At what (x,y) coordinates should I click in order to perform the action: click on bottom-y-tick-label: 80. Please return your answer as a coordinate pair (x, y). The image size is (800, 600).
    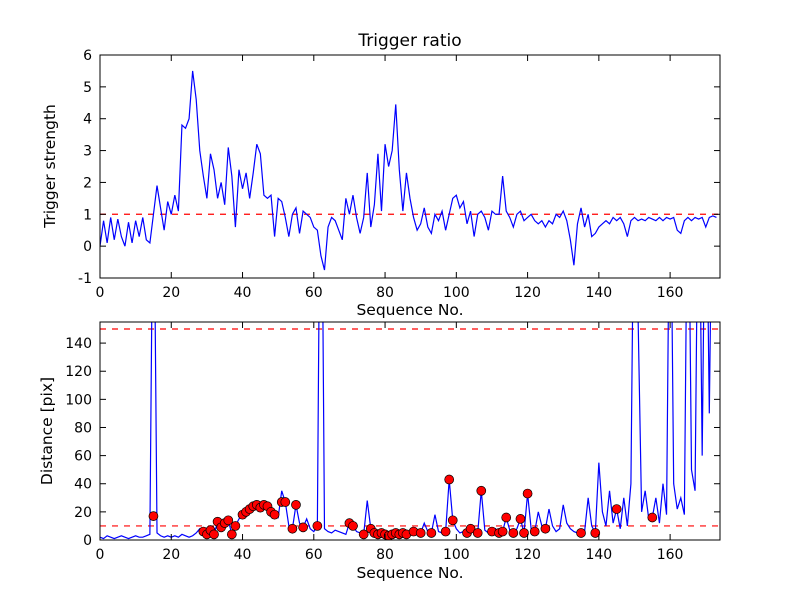
    Looking at the image, I should click on (83, 428).